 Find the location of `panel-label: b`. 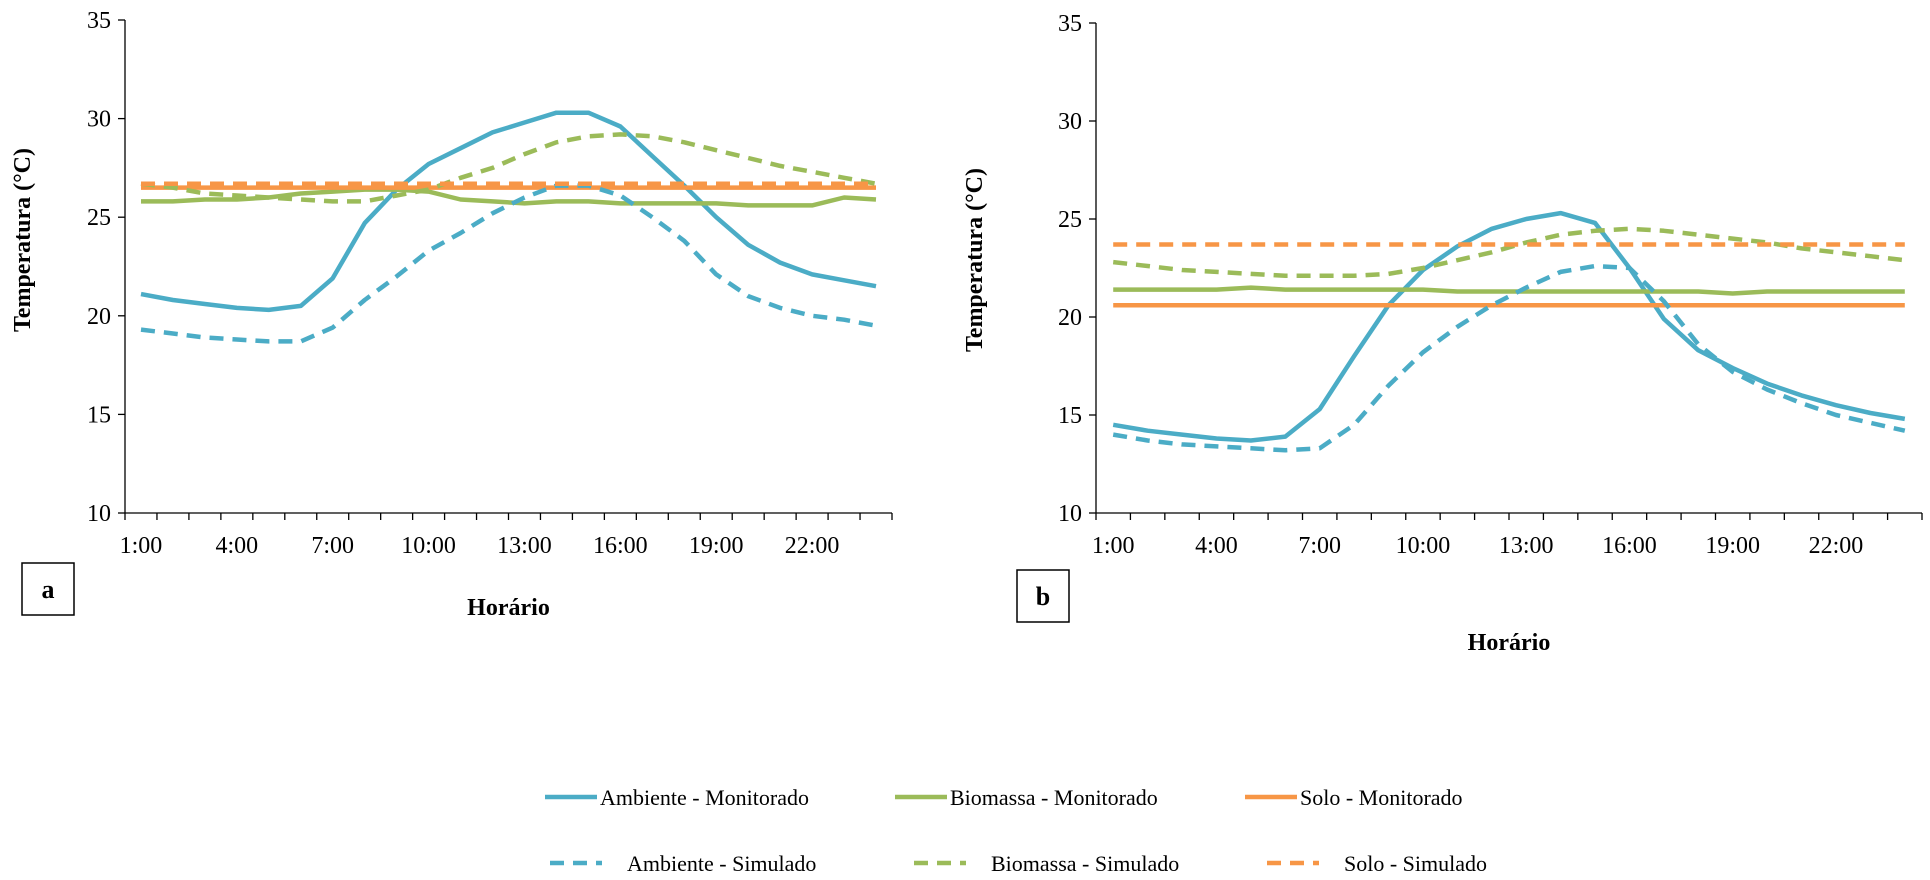

panel-label: b is located at coordinates (1043, 596).